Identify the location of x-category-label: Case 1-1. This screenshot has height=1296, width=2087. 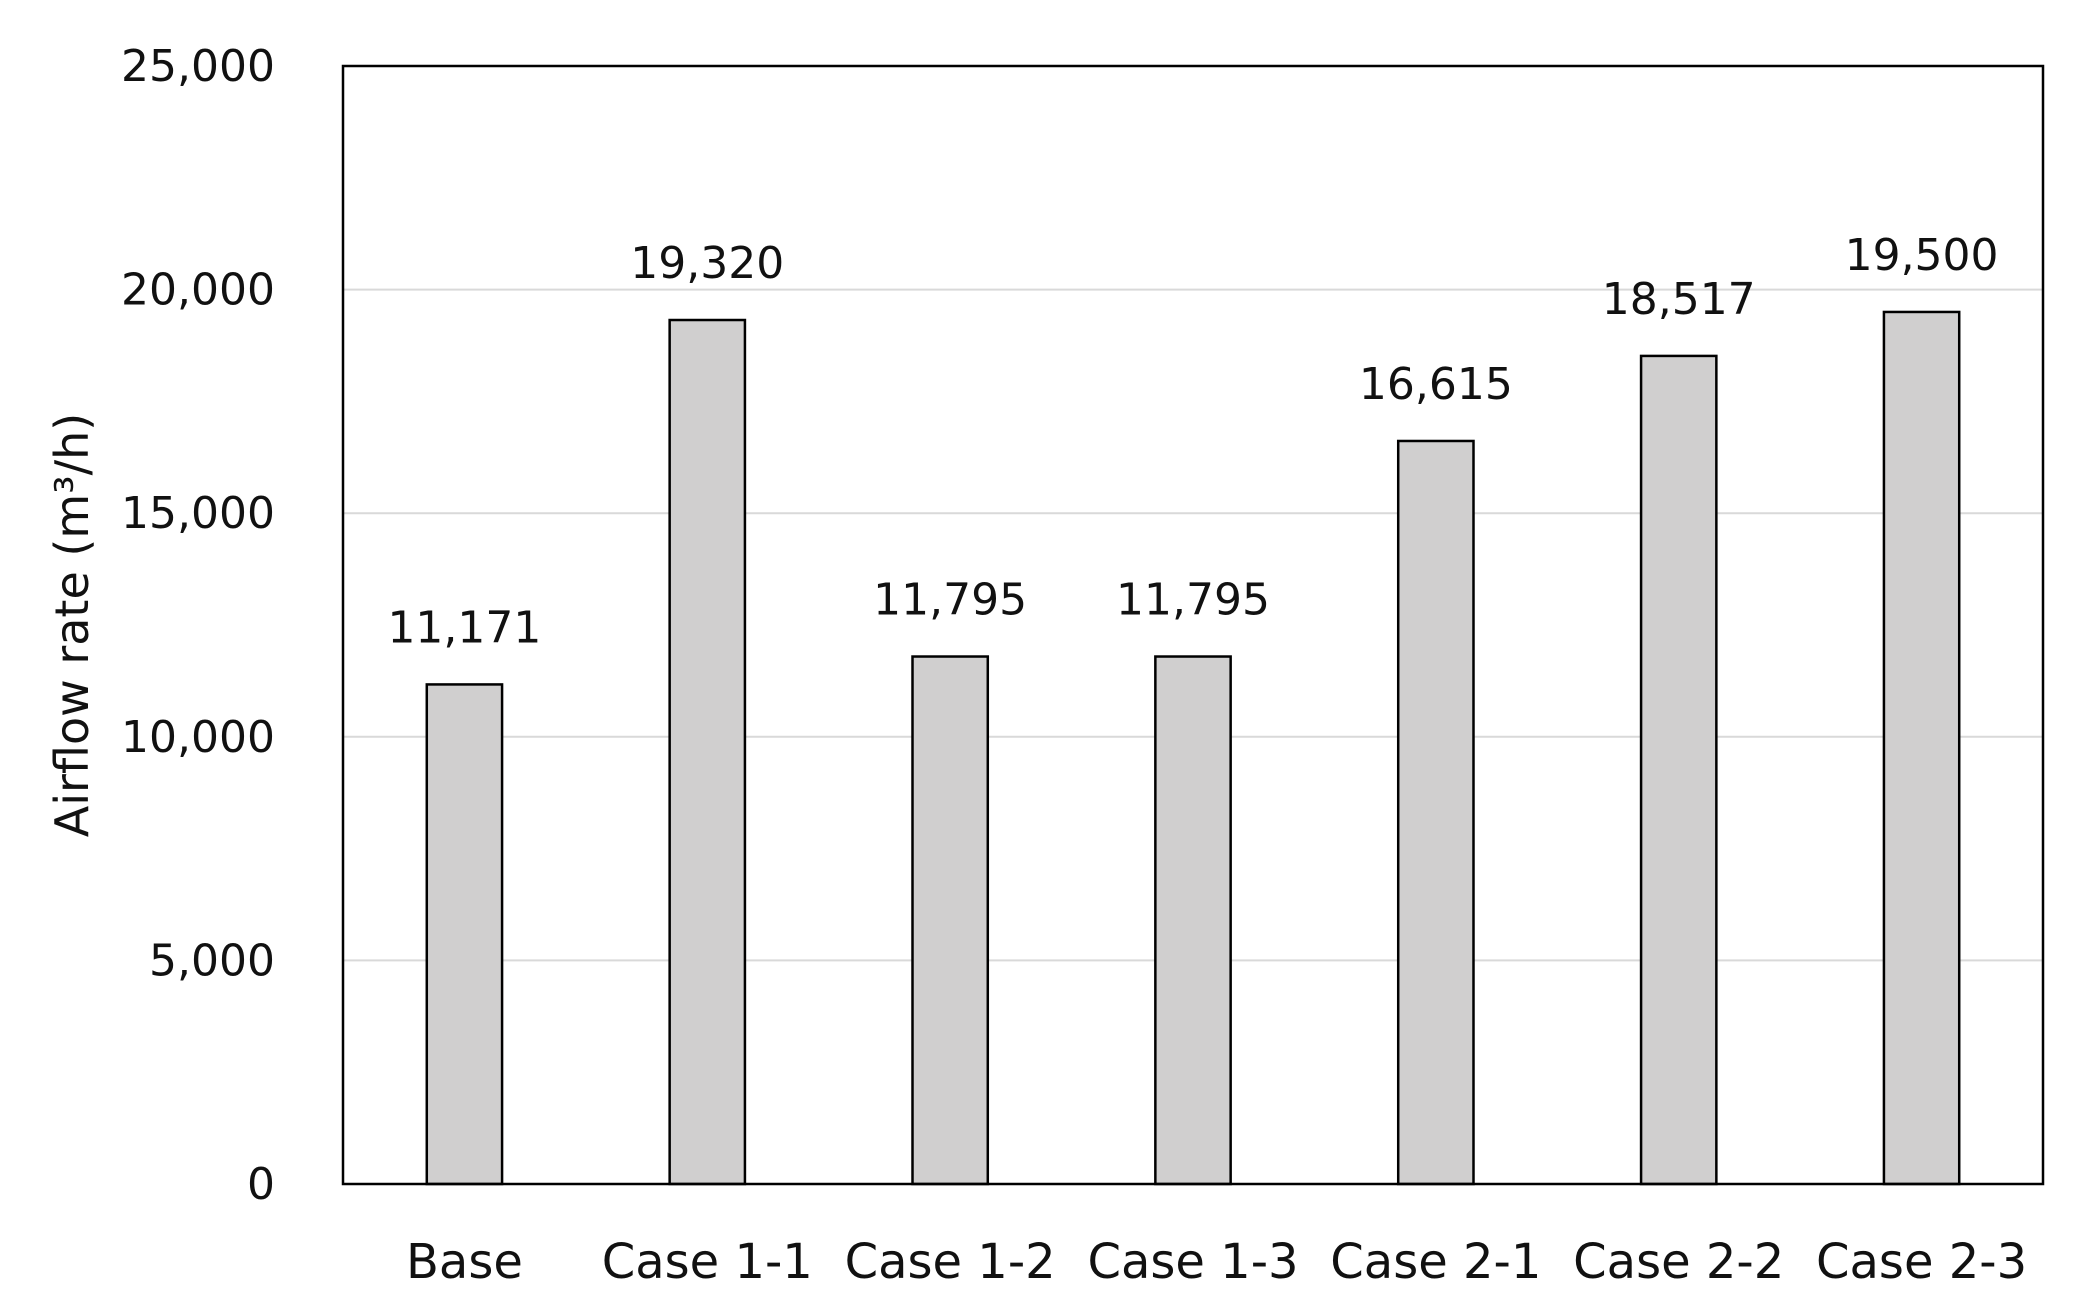
(707, 1262).